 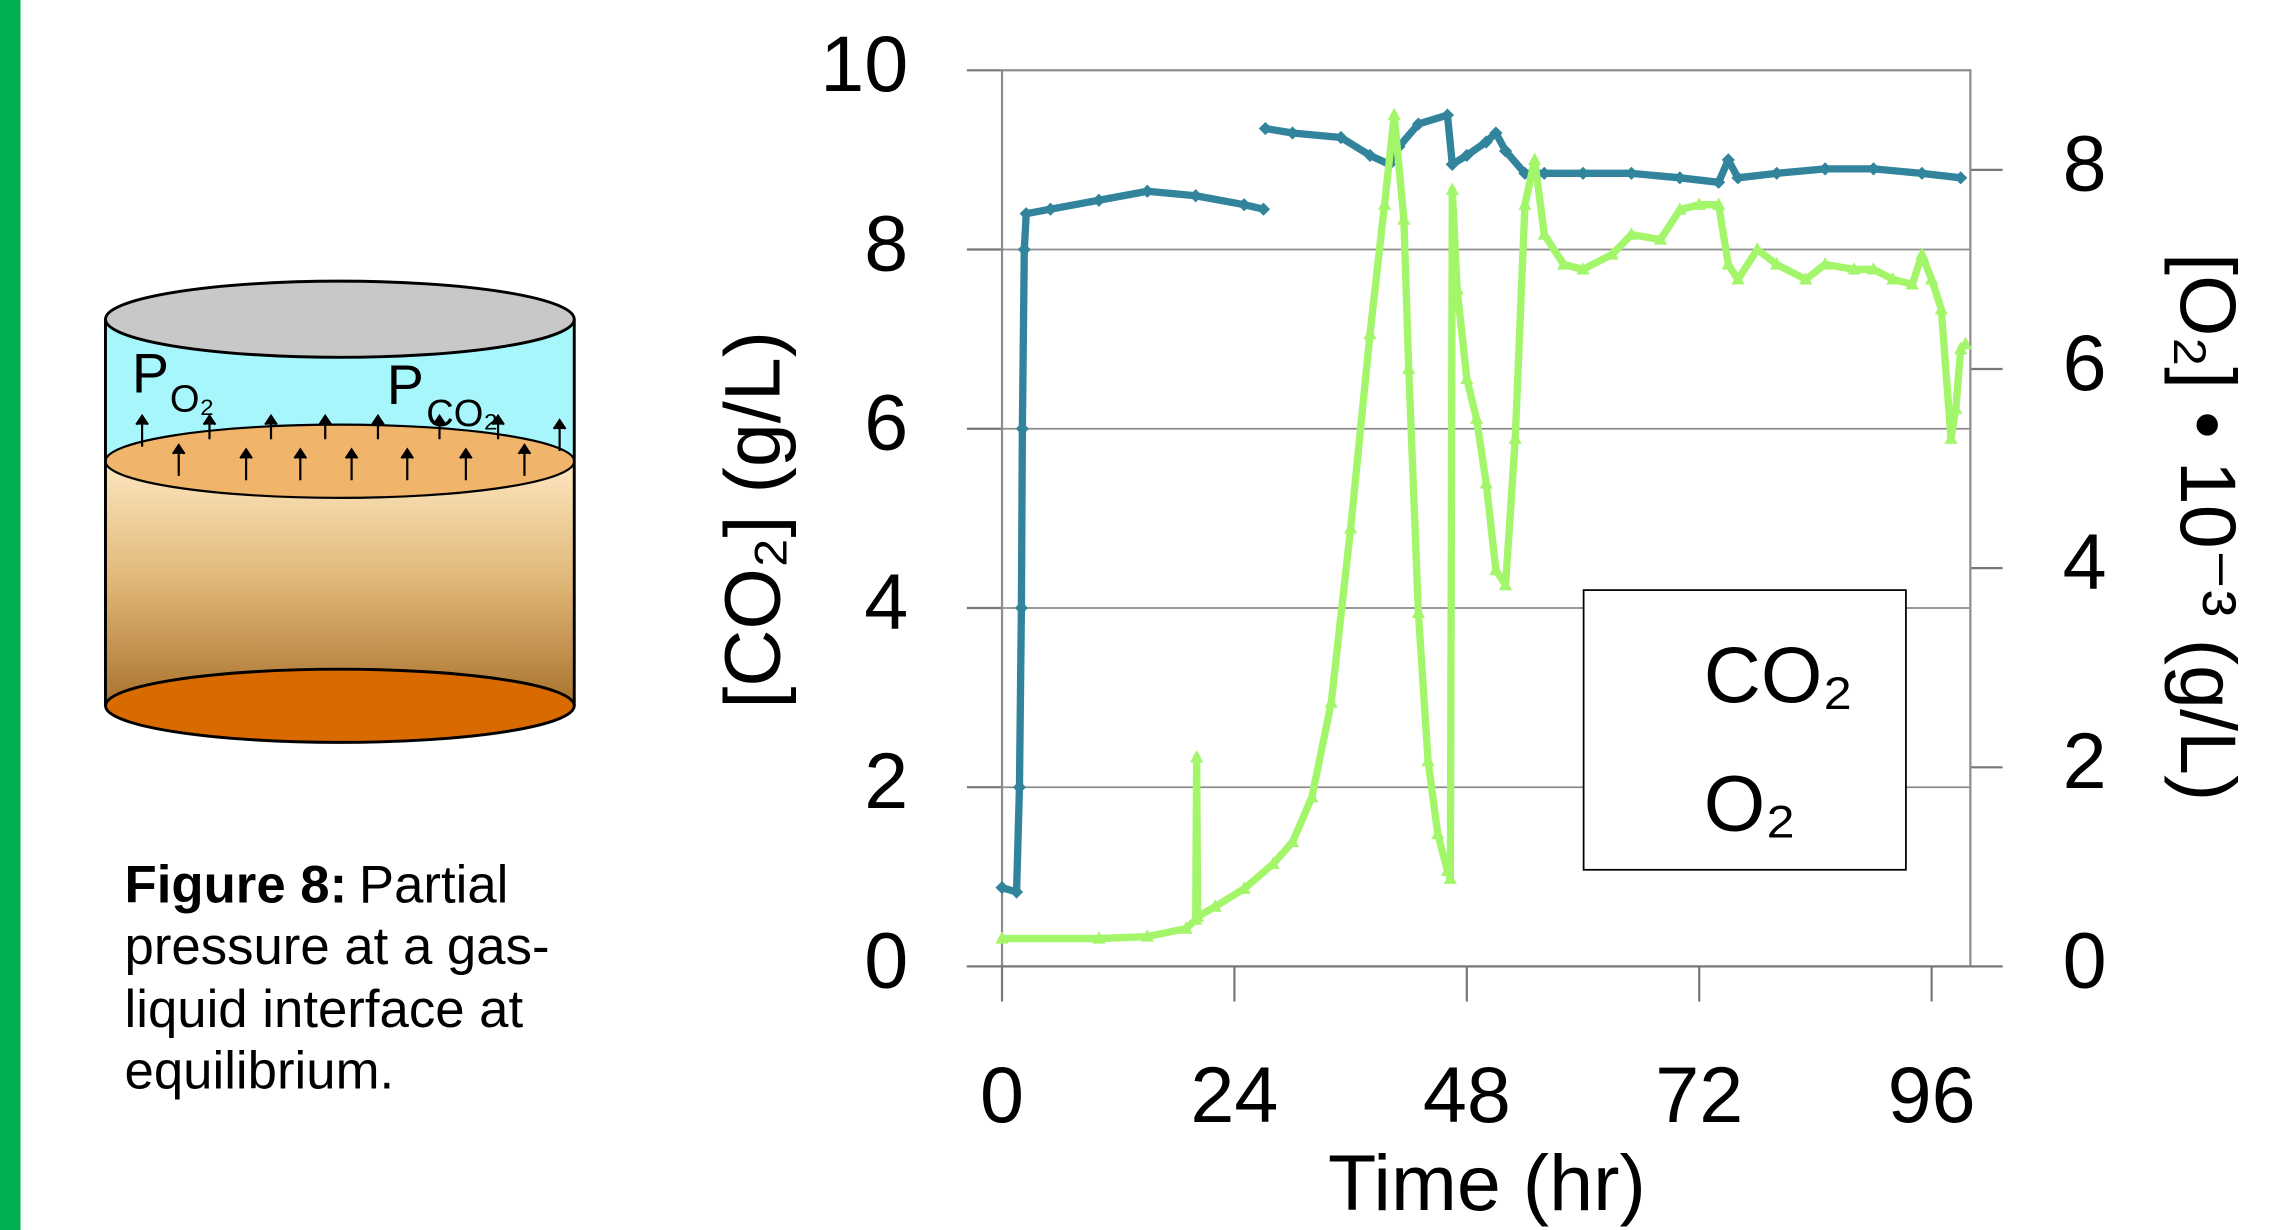 What do you see at coordinates (2085, 163) in the screenshot?
I see `y2-tick-label: 8` at bounding box center [2085, 163].